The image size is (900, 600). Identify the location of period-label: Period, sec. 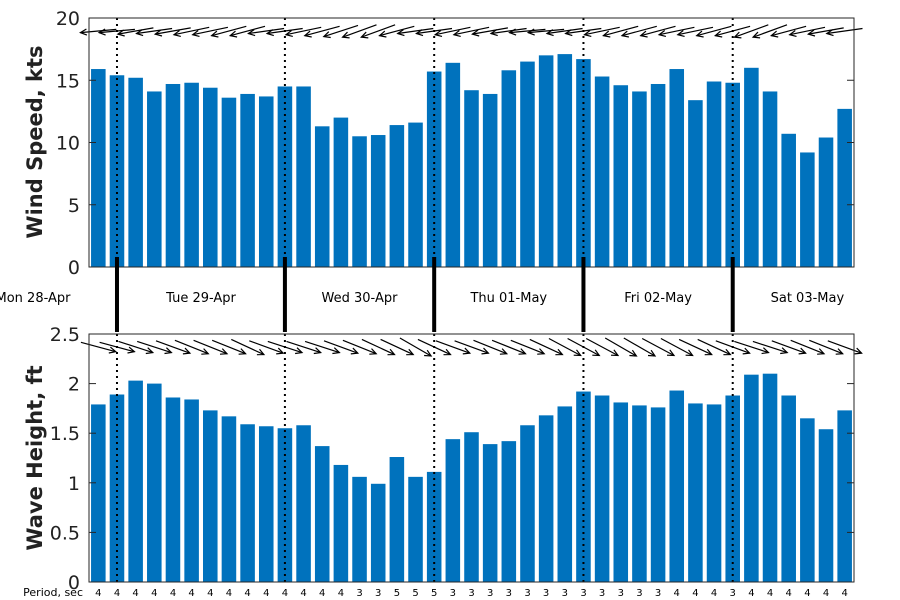
(53, 592).